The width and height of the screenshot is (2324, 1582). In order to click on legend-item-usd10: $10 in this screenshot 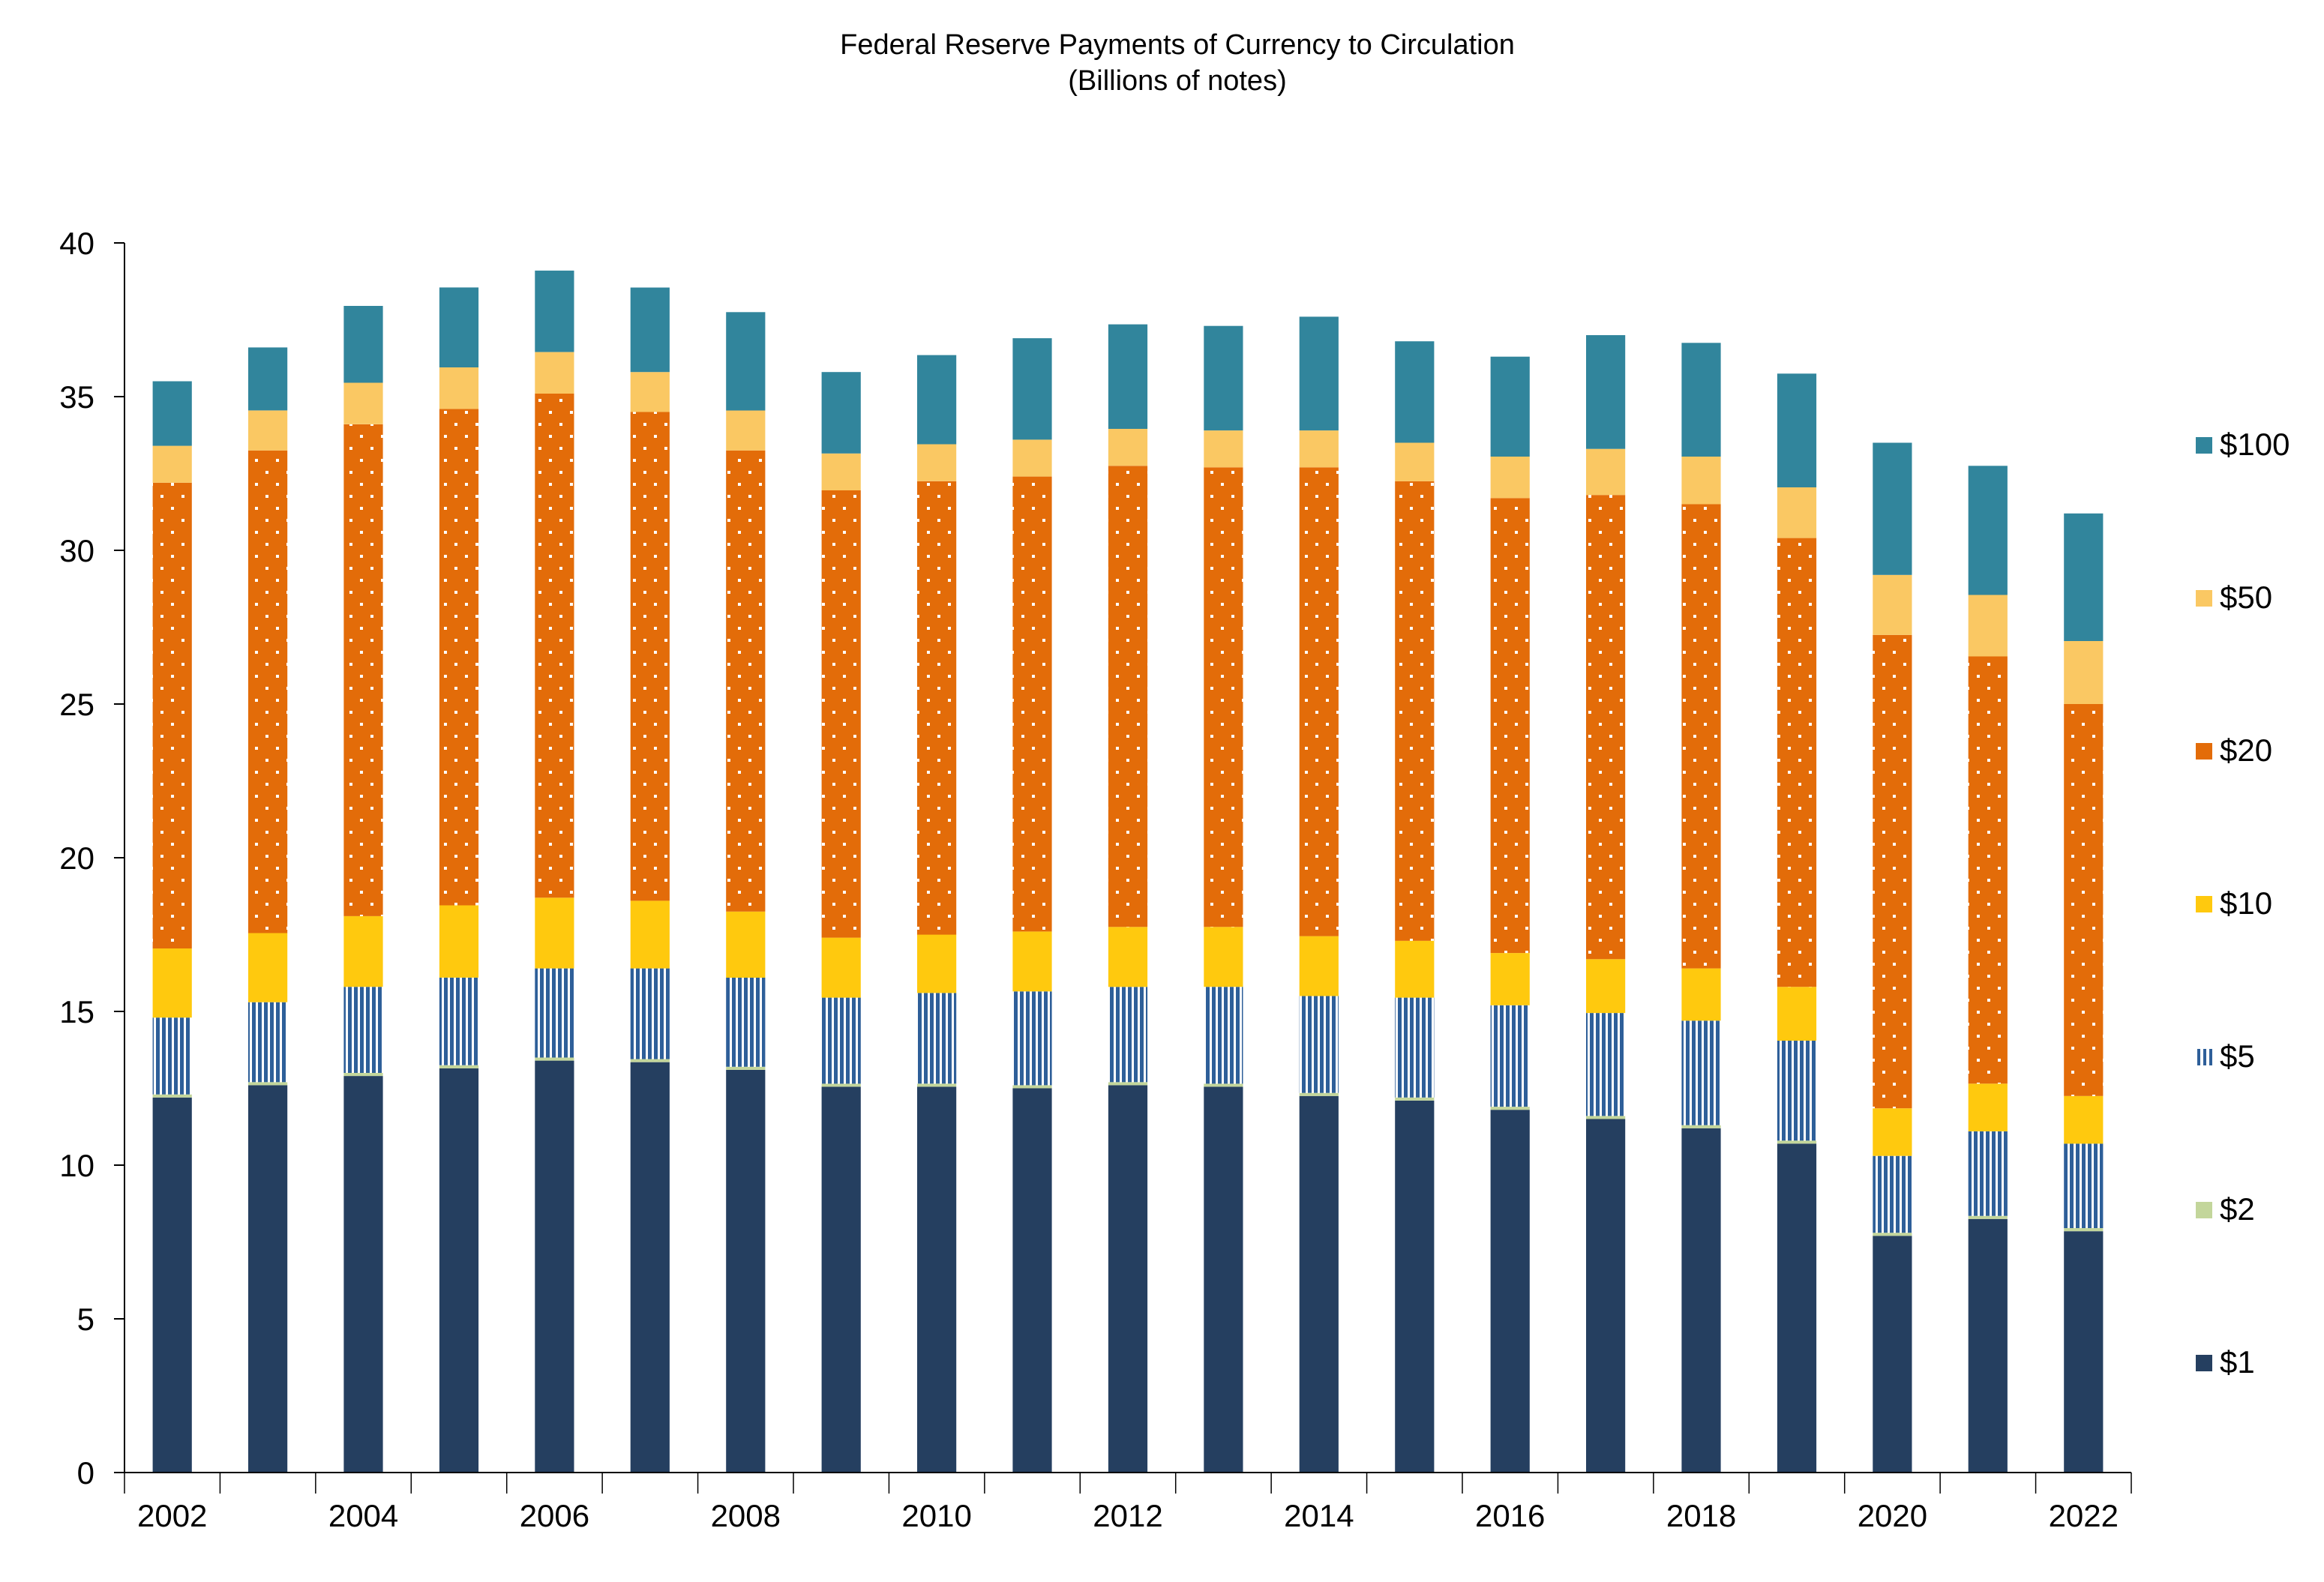, I will do `click(2234, 903)`.